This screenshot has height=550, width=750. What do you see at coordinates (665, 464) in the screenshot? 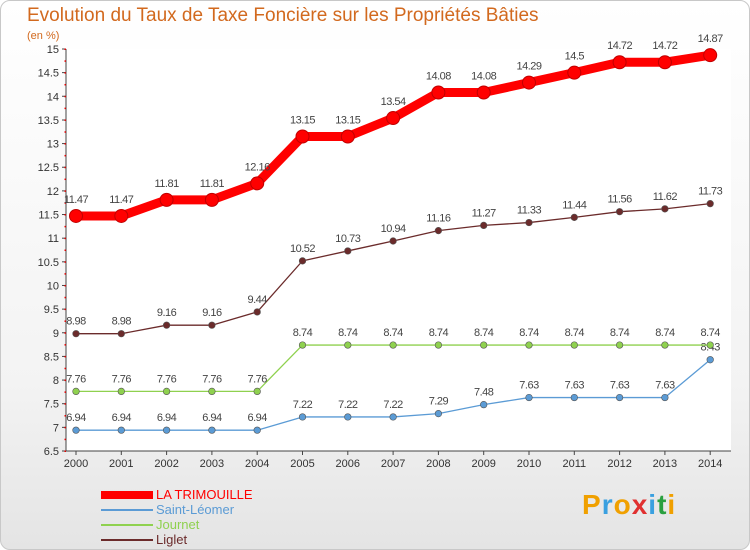
I see `x-tick-label: 2013` at bounding box center [665, 464].